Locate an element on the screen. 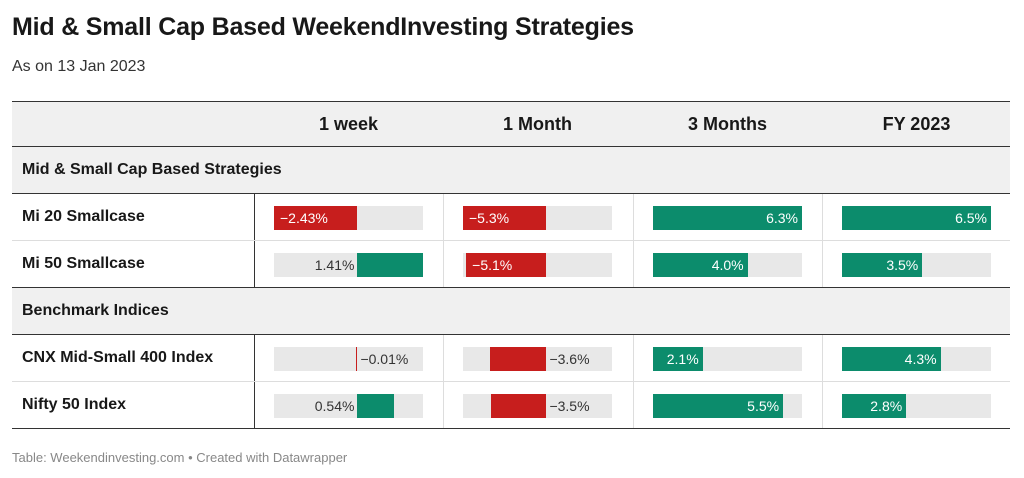  bar-track: −2.43% is located at coordinates (348, 218).